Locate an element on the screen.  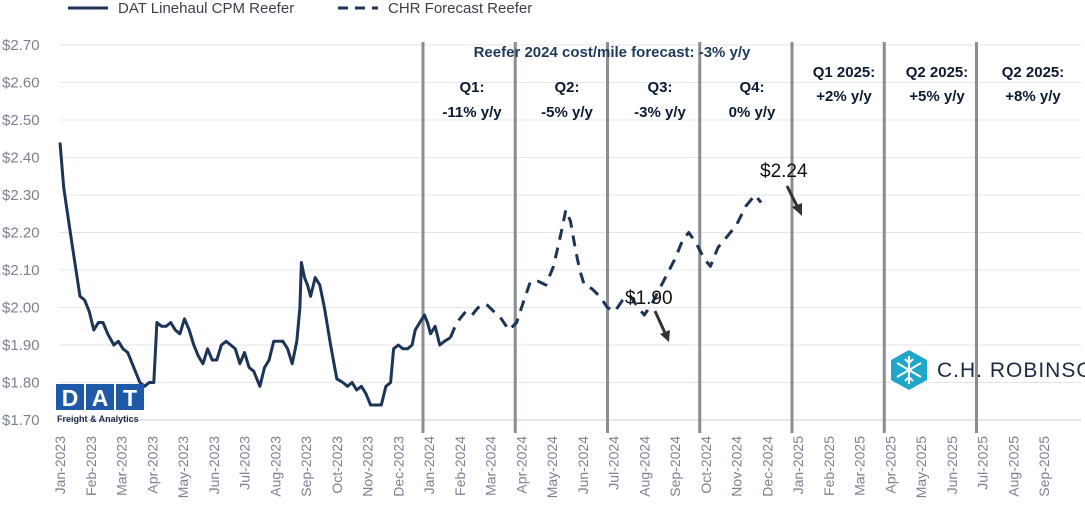
x-tick-label: Apr-2025 is located at coordinates (890, 465).